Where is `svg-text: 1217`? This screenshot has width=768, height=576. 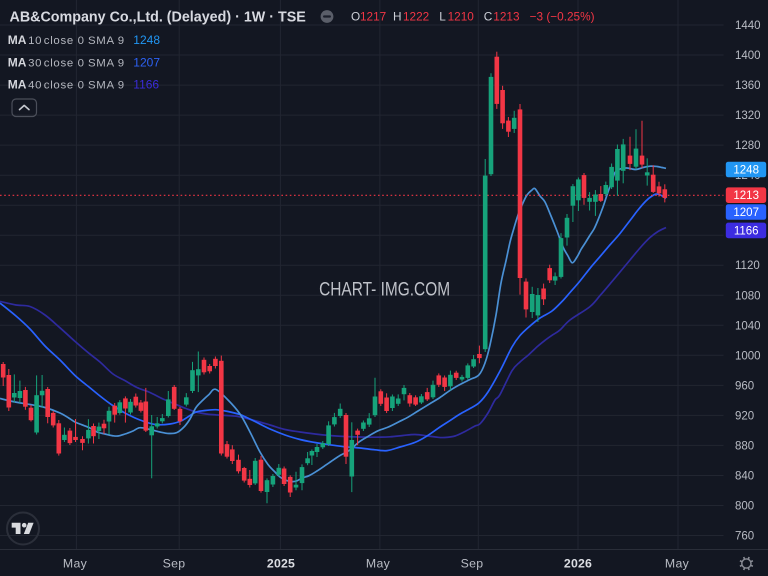 svg-text: 1217 is located at coordinates (373, 17).